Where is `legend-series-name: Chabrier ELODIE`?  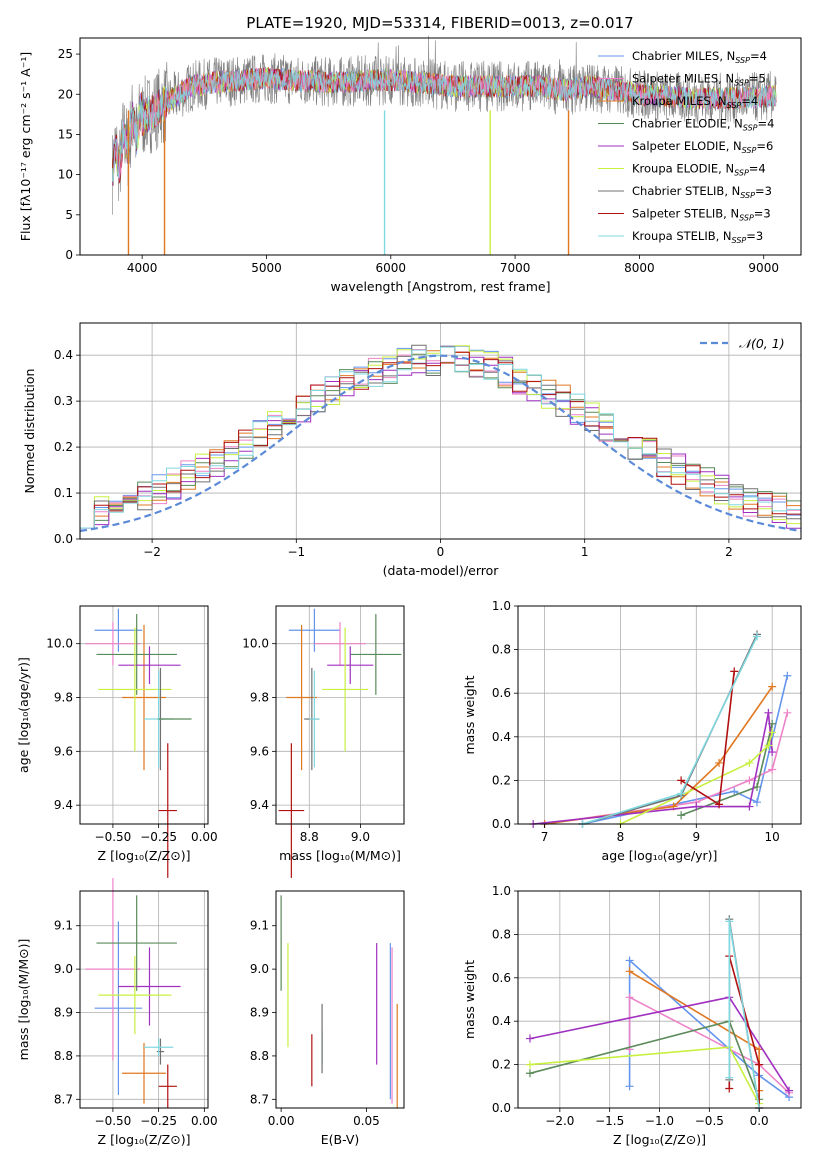
legend-series-name: Chabrier ELODIE is located at coordinates (679, 124).